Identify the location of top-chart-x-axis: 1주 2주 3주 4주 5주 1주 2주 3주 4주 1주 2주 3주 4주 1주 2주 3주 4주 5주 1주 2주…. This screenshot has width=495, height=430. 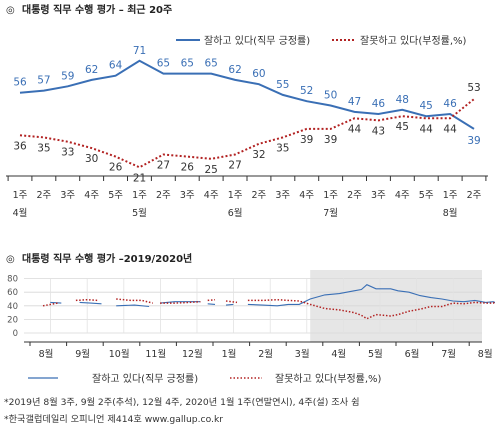
(247, 197).